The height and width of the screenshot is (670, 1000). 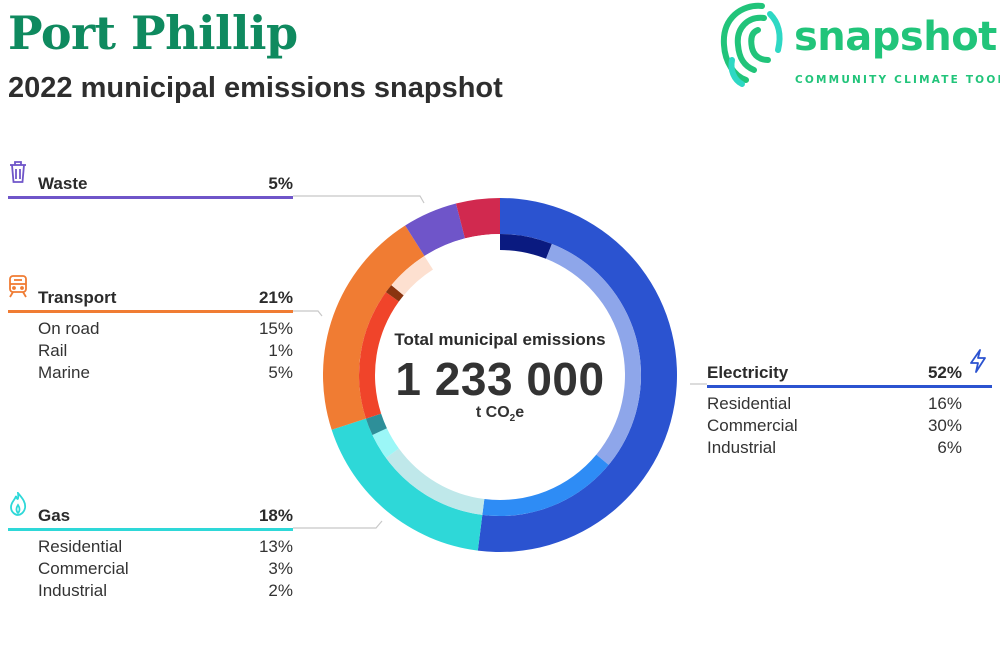 What do you see at coordinates (500, 414) in the screenshot?
I see `total-unit: t CO2e` at bounding box center [500, 414].